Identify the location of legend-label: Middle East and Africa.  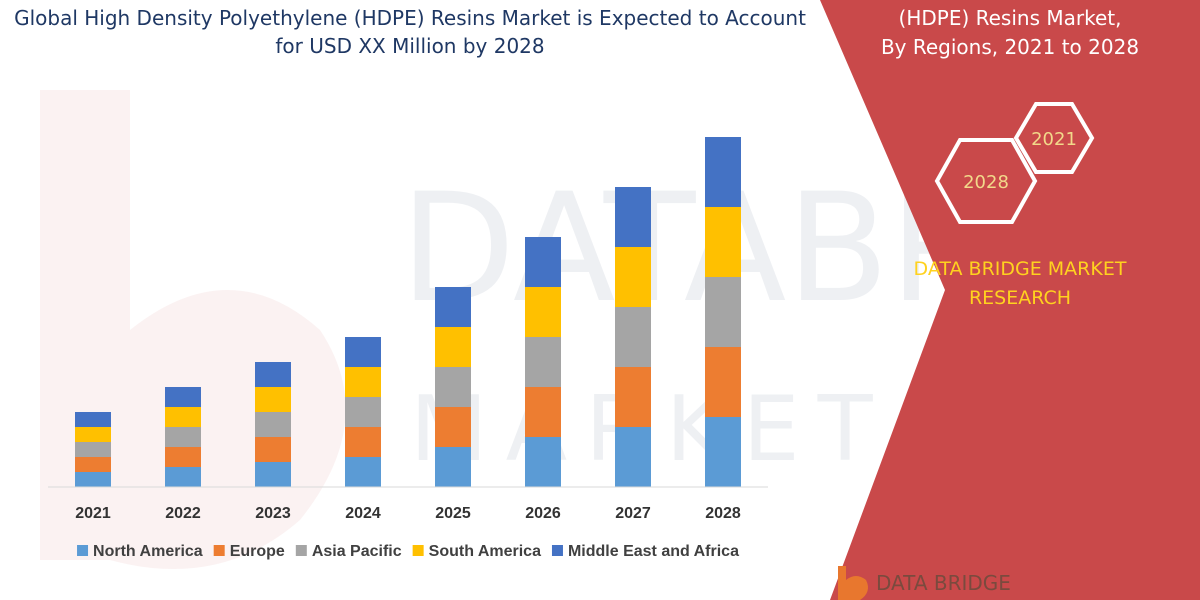
(653, 551).